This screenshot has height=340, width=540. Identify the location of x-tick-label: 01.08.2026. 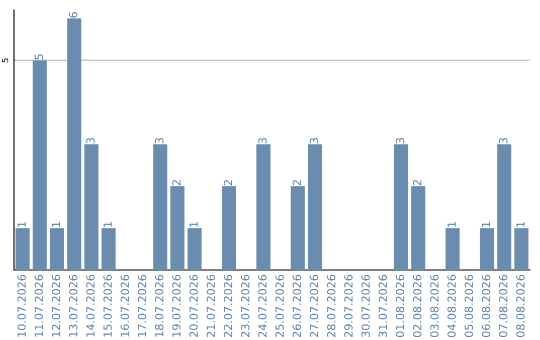
(400, 306).